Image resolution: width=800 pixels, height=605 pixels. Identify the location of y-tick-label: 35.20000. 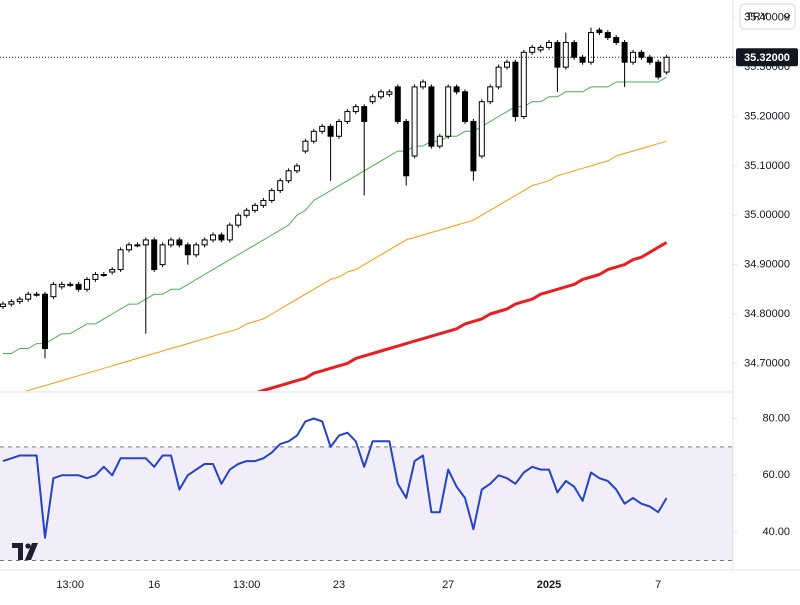
(767, 116).